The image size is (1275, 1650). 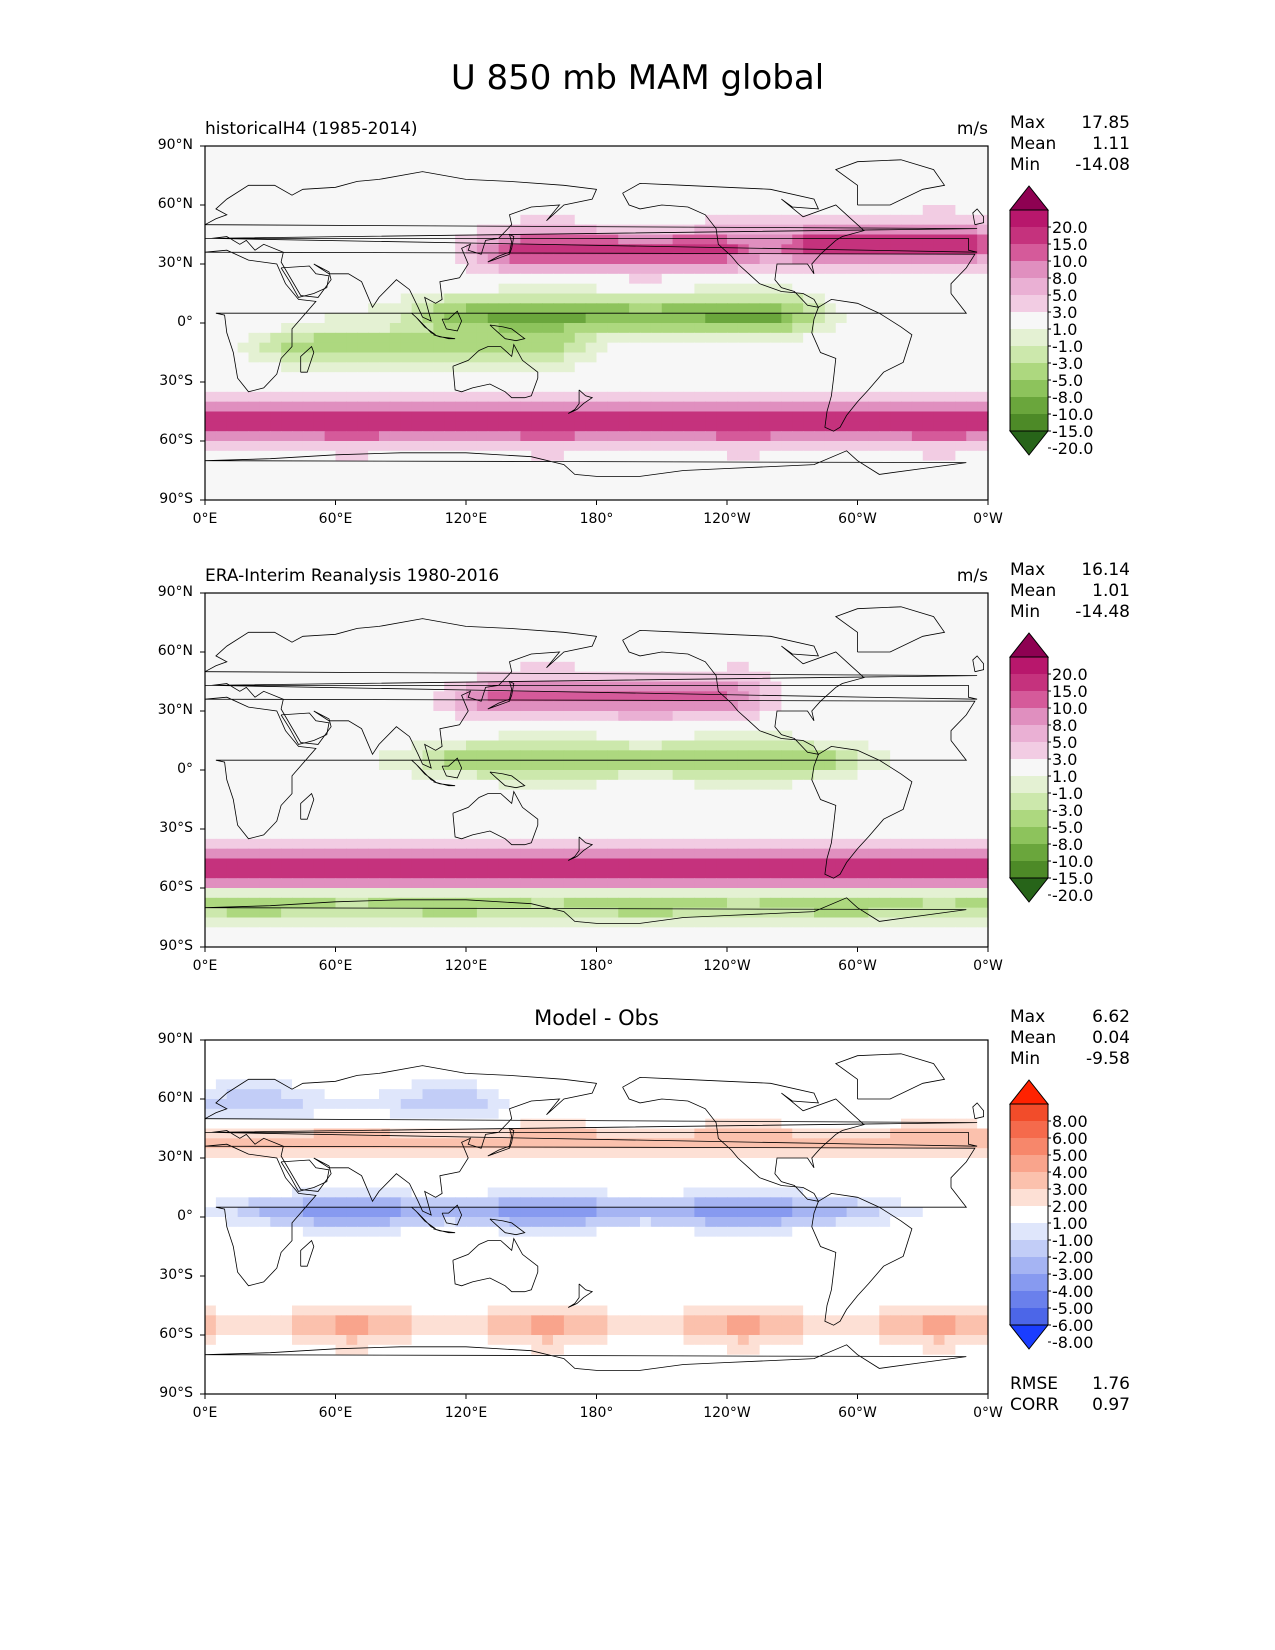 I want to click on y-tick-label: 30°S, so click(x=176, y=1275).